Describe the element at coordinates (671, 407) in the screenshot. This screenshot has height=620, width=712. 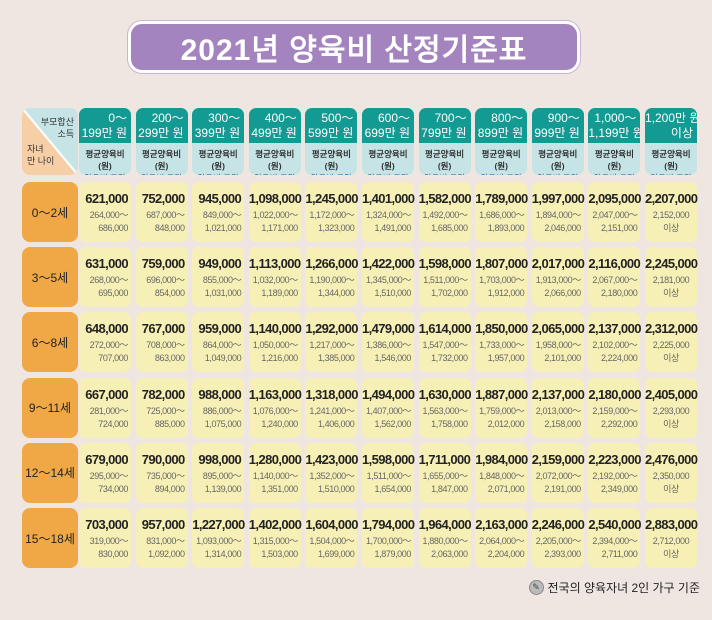
I see `table-cell: 2,405,000 2,293,000 이상` at that location.